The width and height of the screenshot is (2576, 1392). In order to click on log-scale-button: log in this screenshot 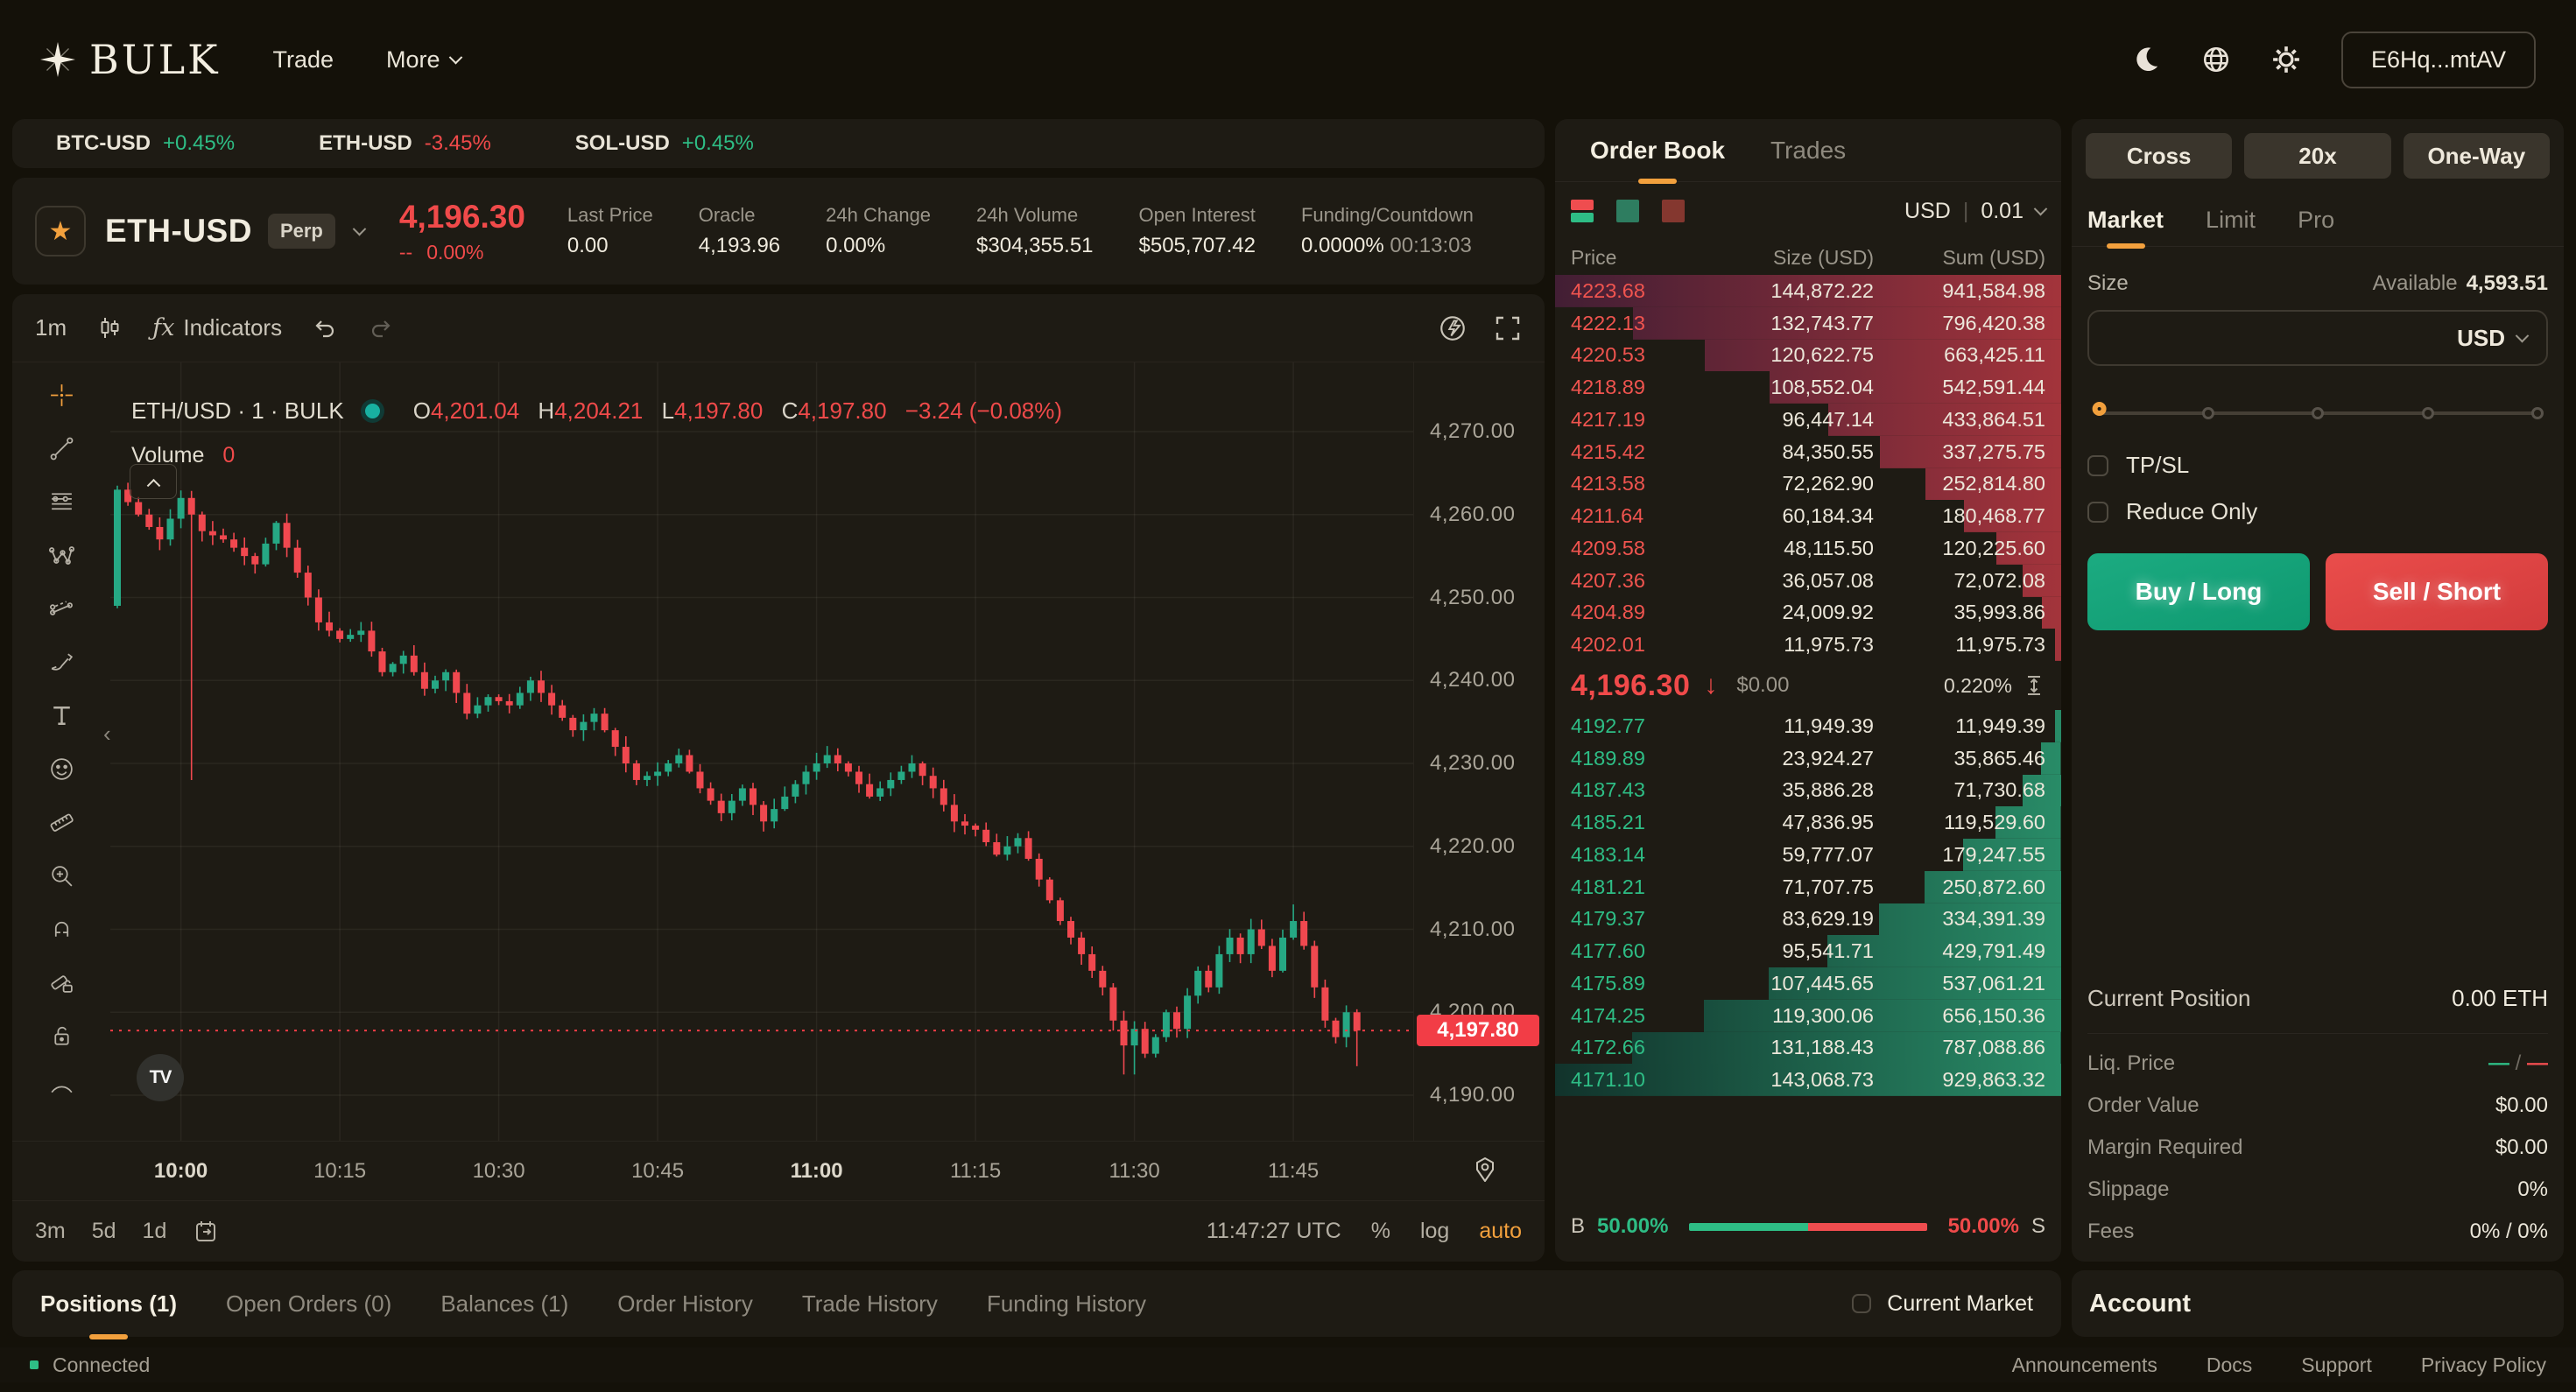, I will do `click(1434, 1231)`.